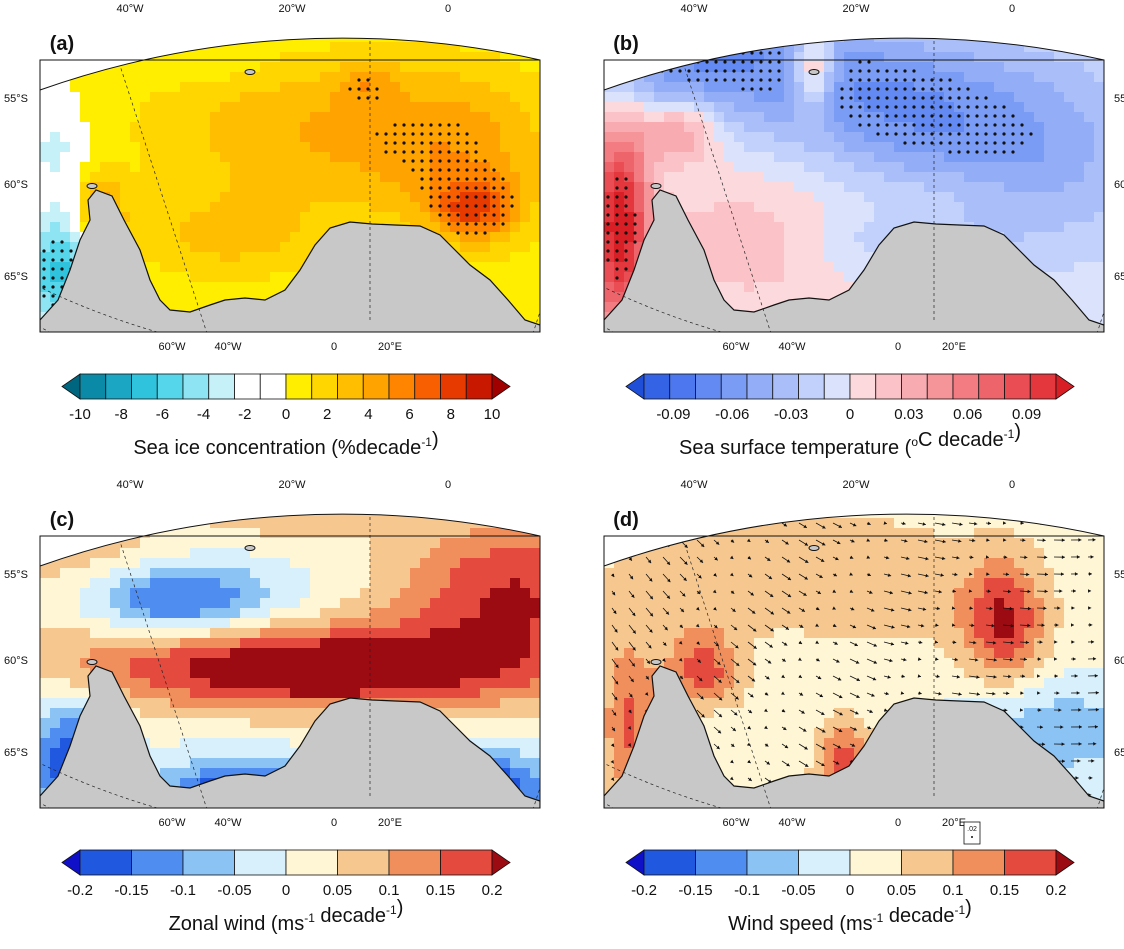  What do you see at coordinates (694, 9) in the screenshot?
I see `top-lon-label: 40°W` at bounding box center [694, 9].